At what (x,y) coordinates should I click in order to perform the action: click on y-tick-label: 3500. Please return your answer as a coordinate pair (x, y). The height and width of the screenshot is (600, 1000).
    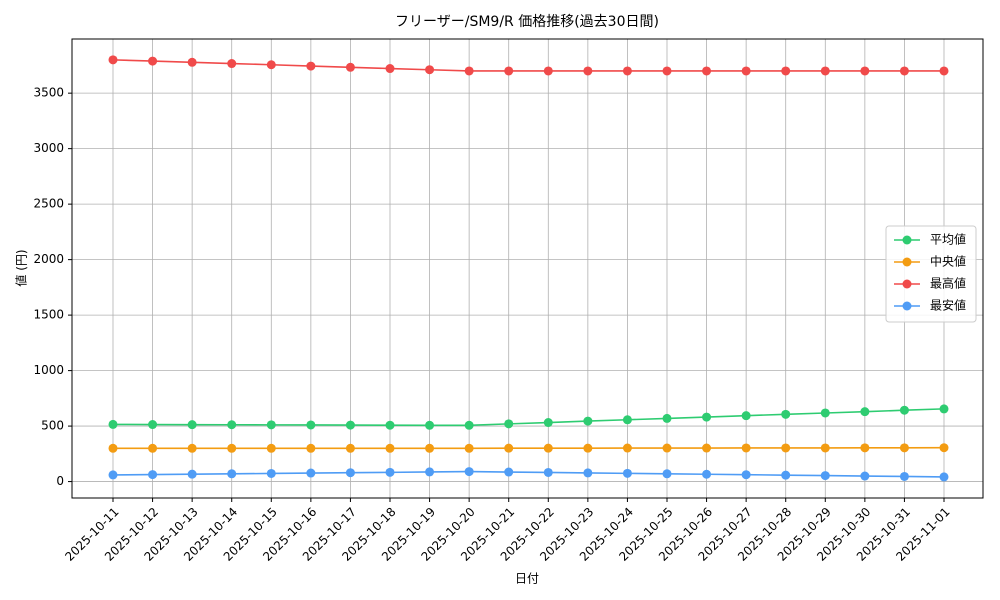
    Looking at the image, I should click on (48, 93).